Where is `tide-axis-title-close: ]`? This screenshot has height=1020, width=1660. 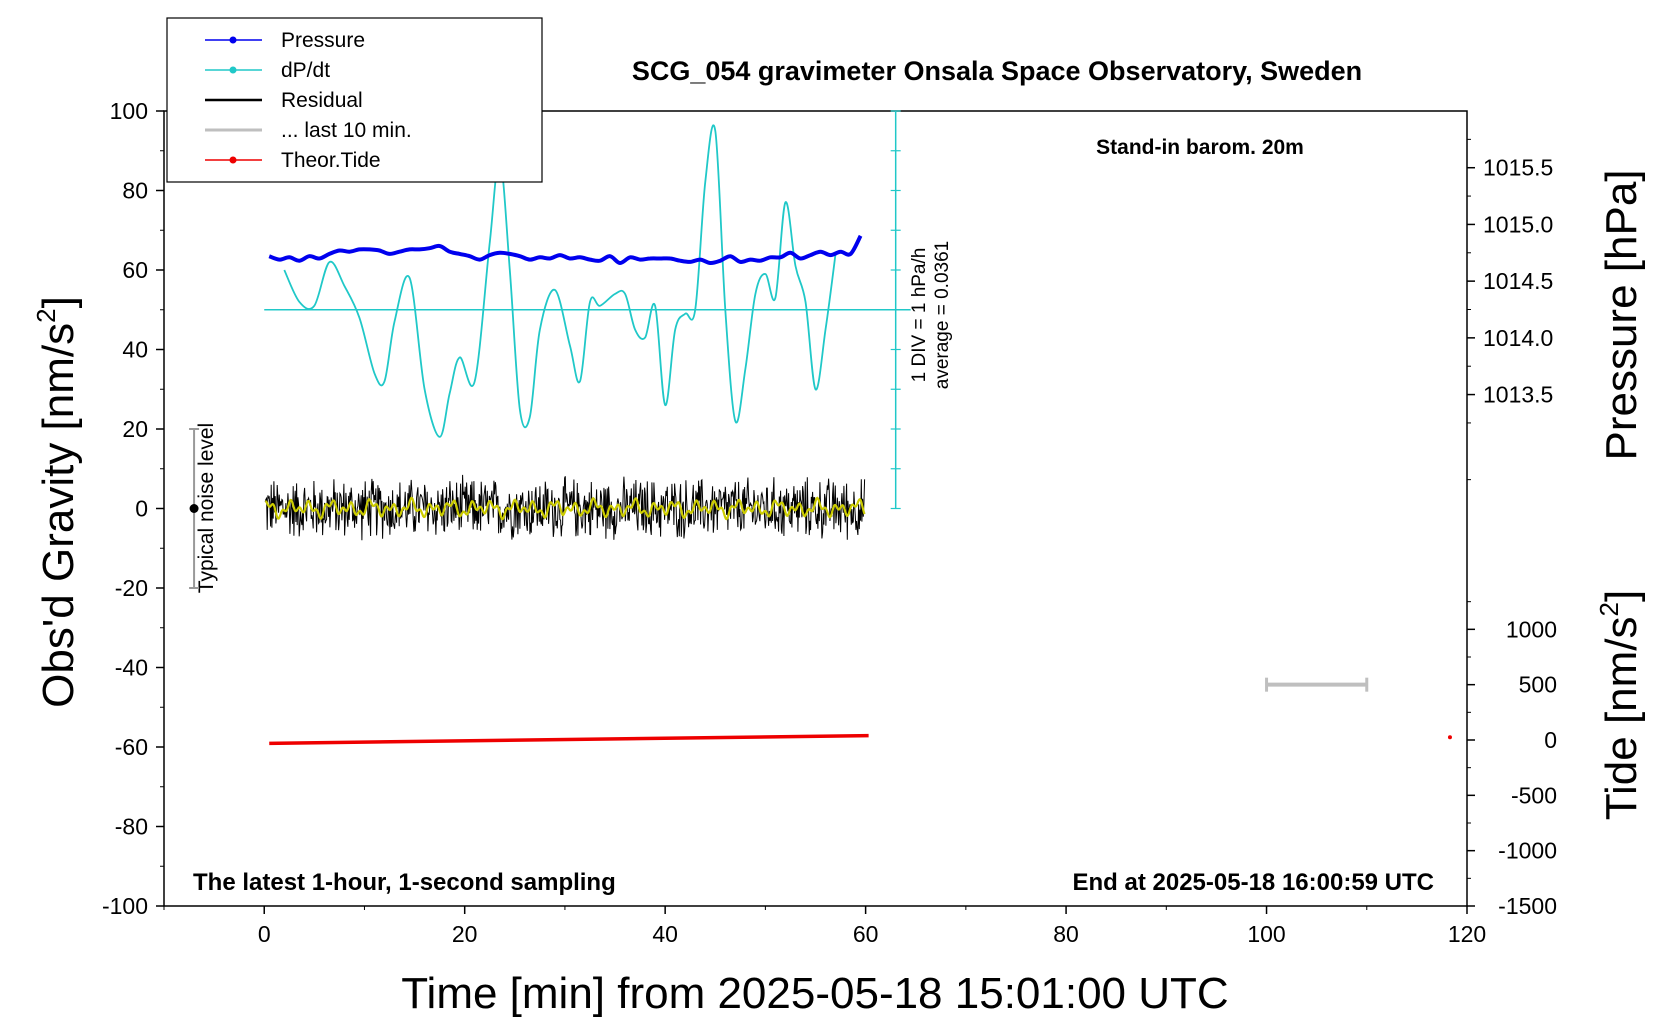 tide-axis-title-close: ] is located at coordinates (1621, 596).